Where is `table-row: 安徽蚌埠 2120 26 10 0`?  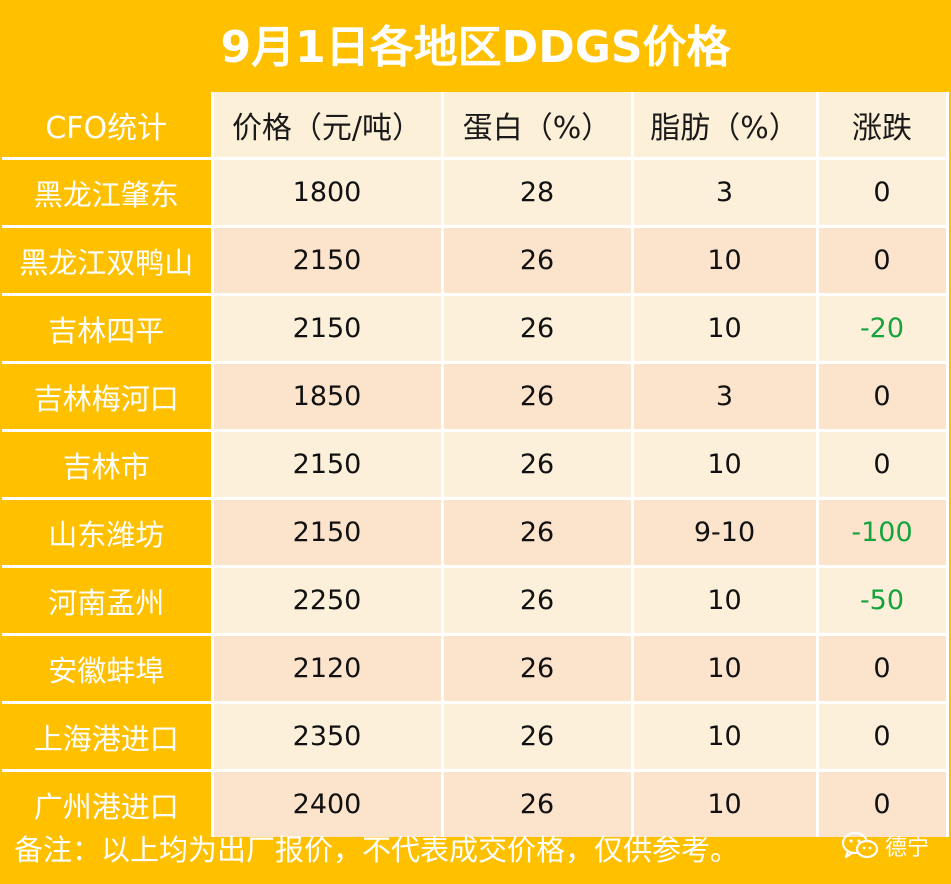 table-row: 安徽蚌埠 2120 26 10 0 is located at coordinates (475, 669).